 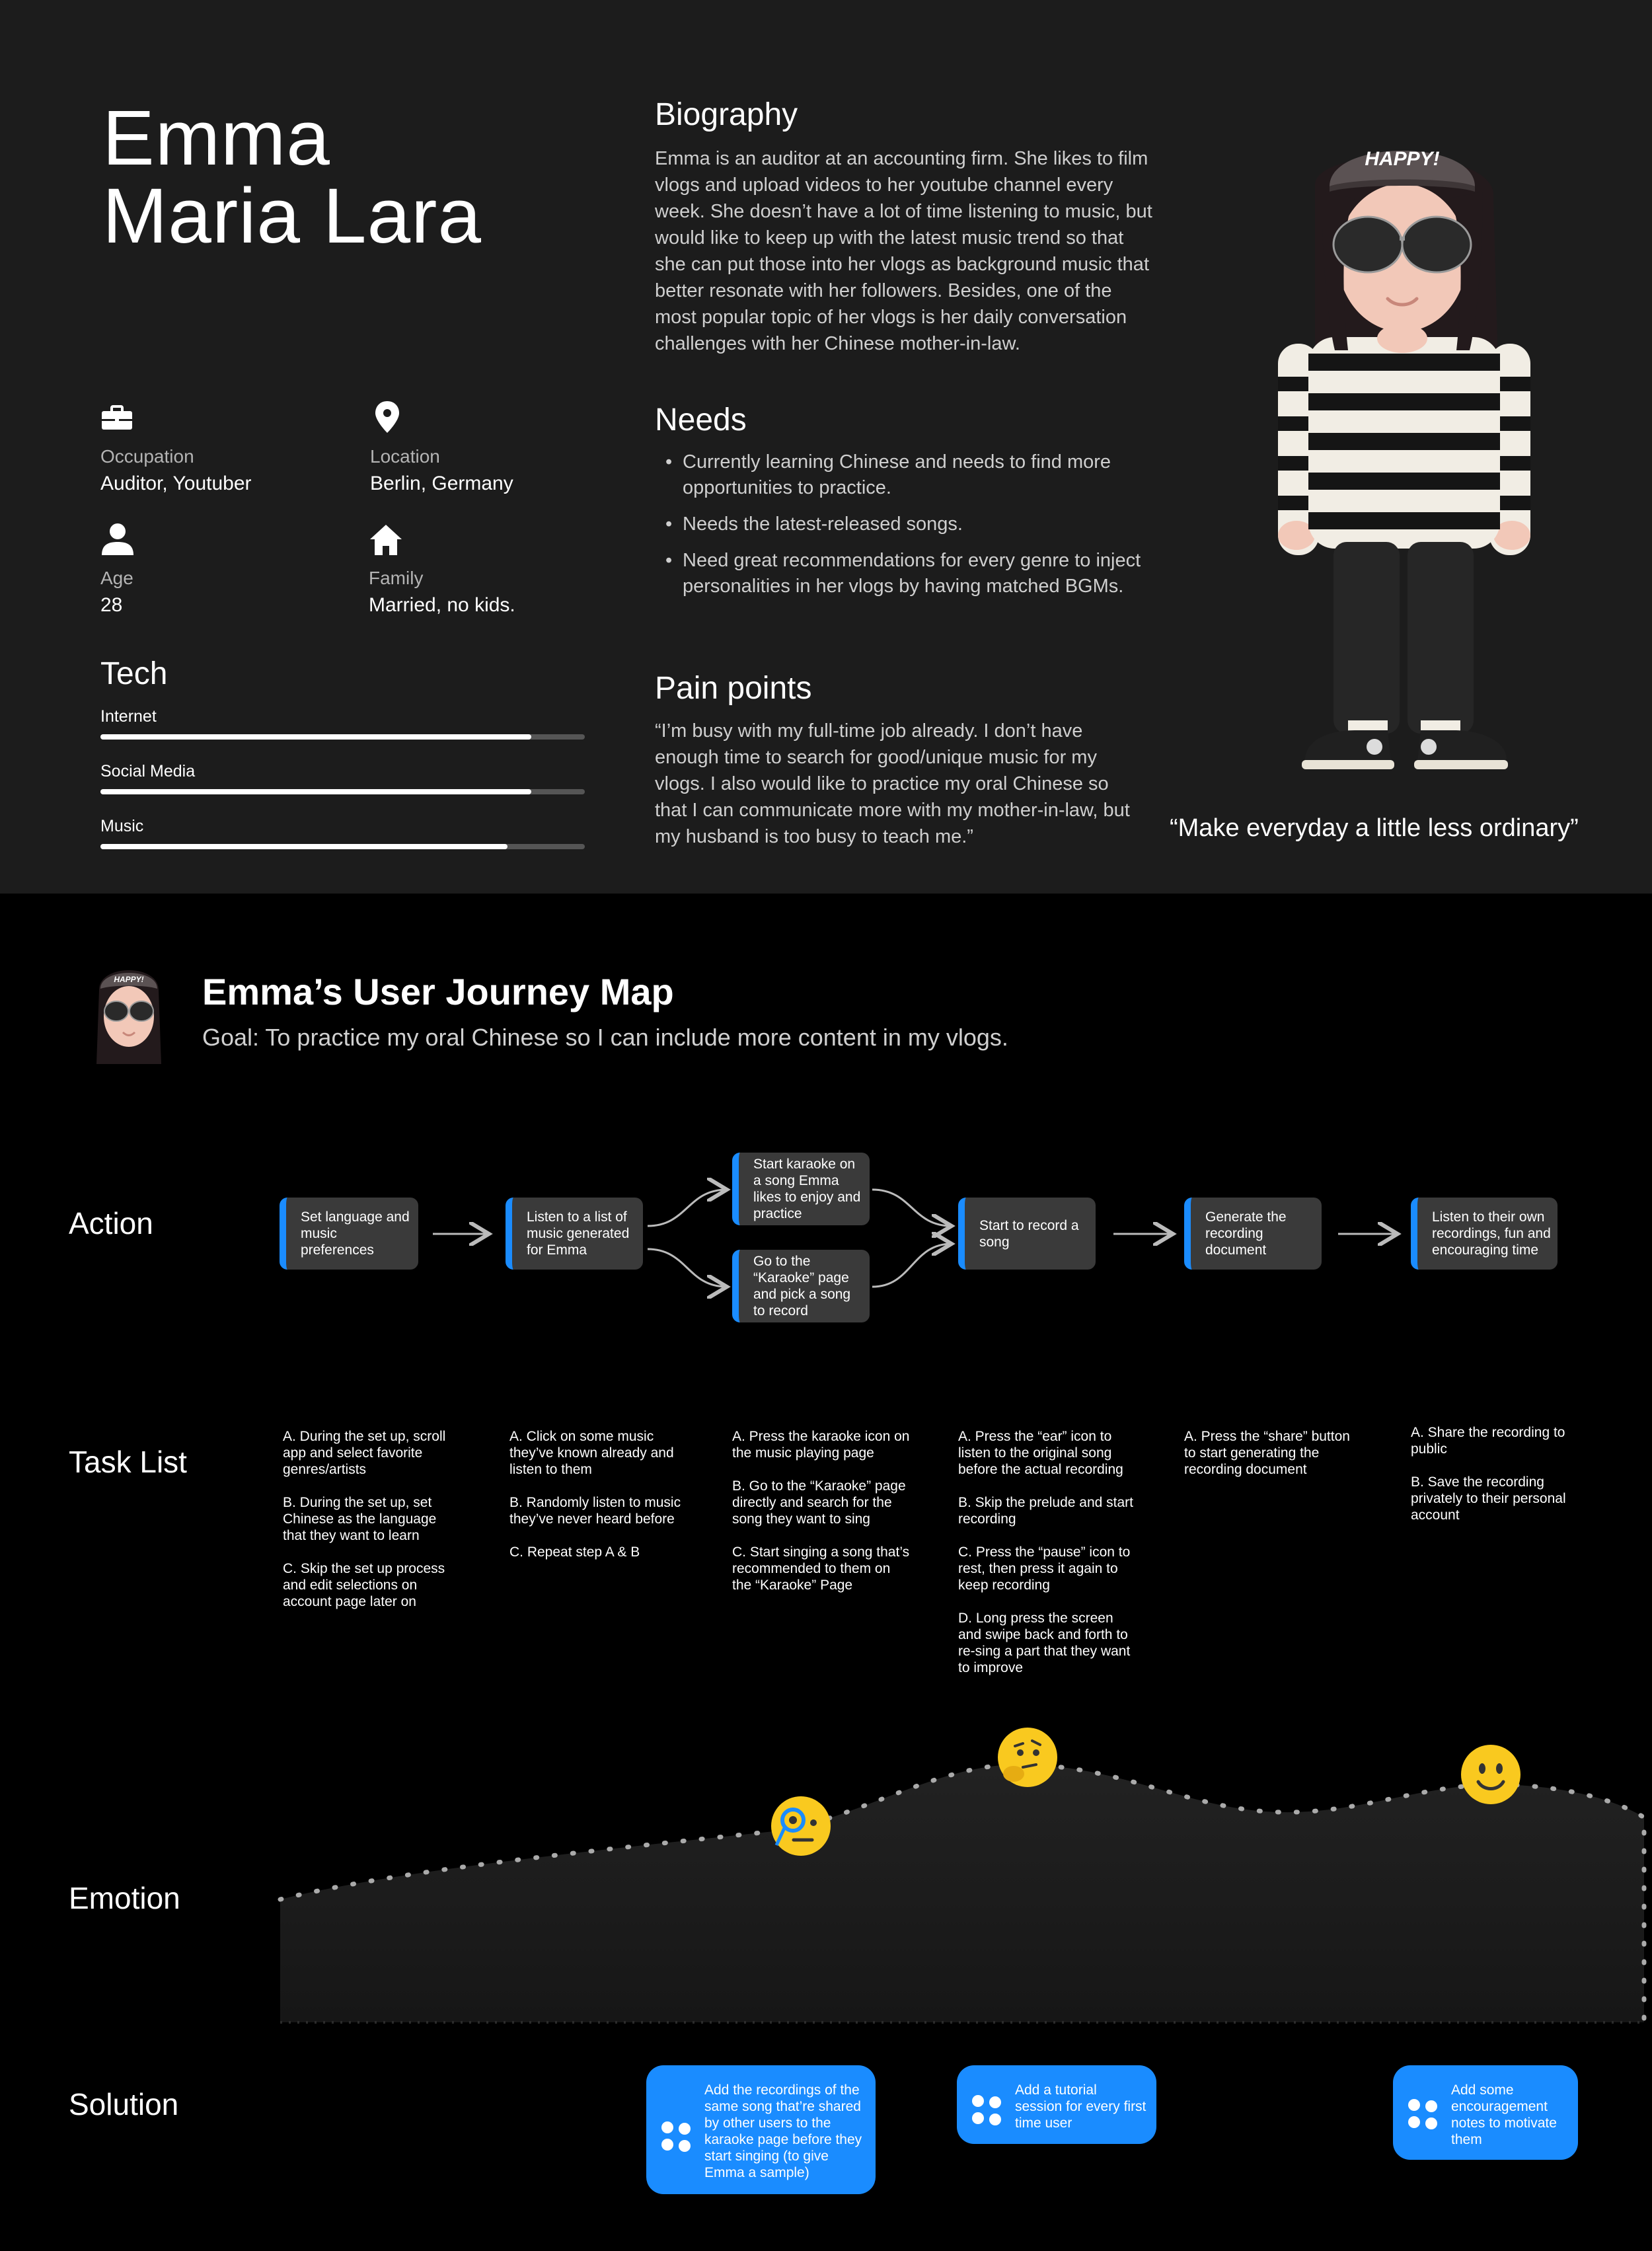 What do you see at coordinates (1027, 1234) in the screenshot?
I see `action-card: Start to record a song` at bounding box center [1027, 1234].